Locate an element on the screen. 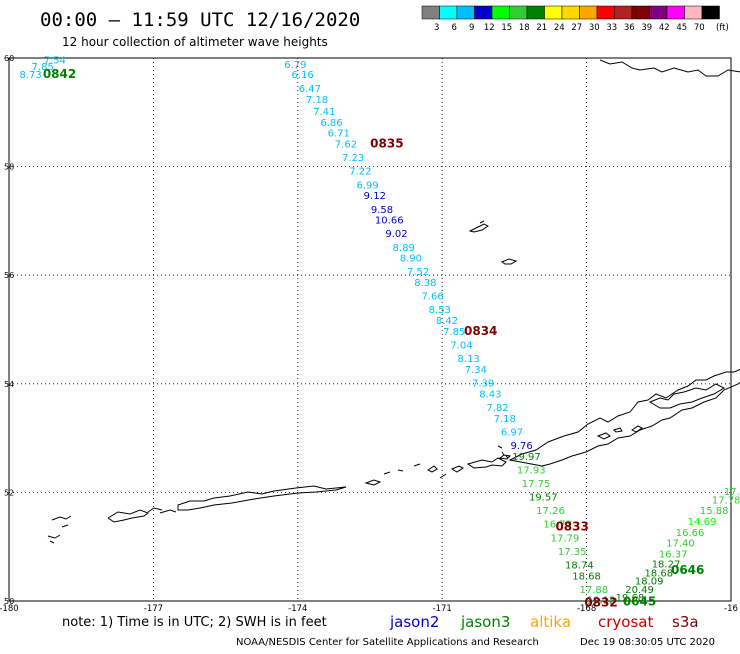  swh-value: 6.47 is located at coordinates (310, 89).